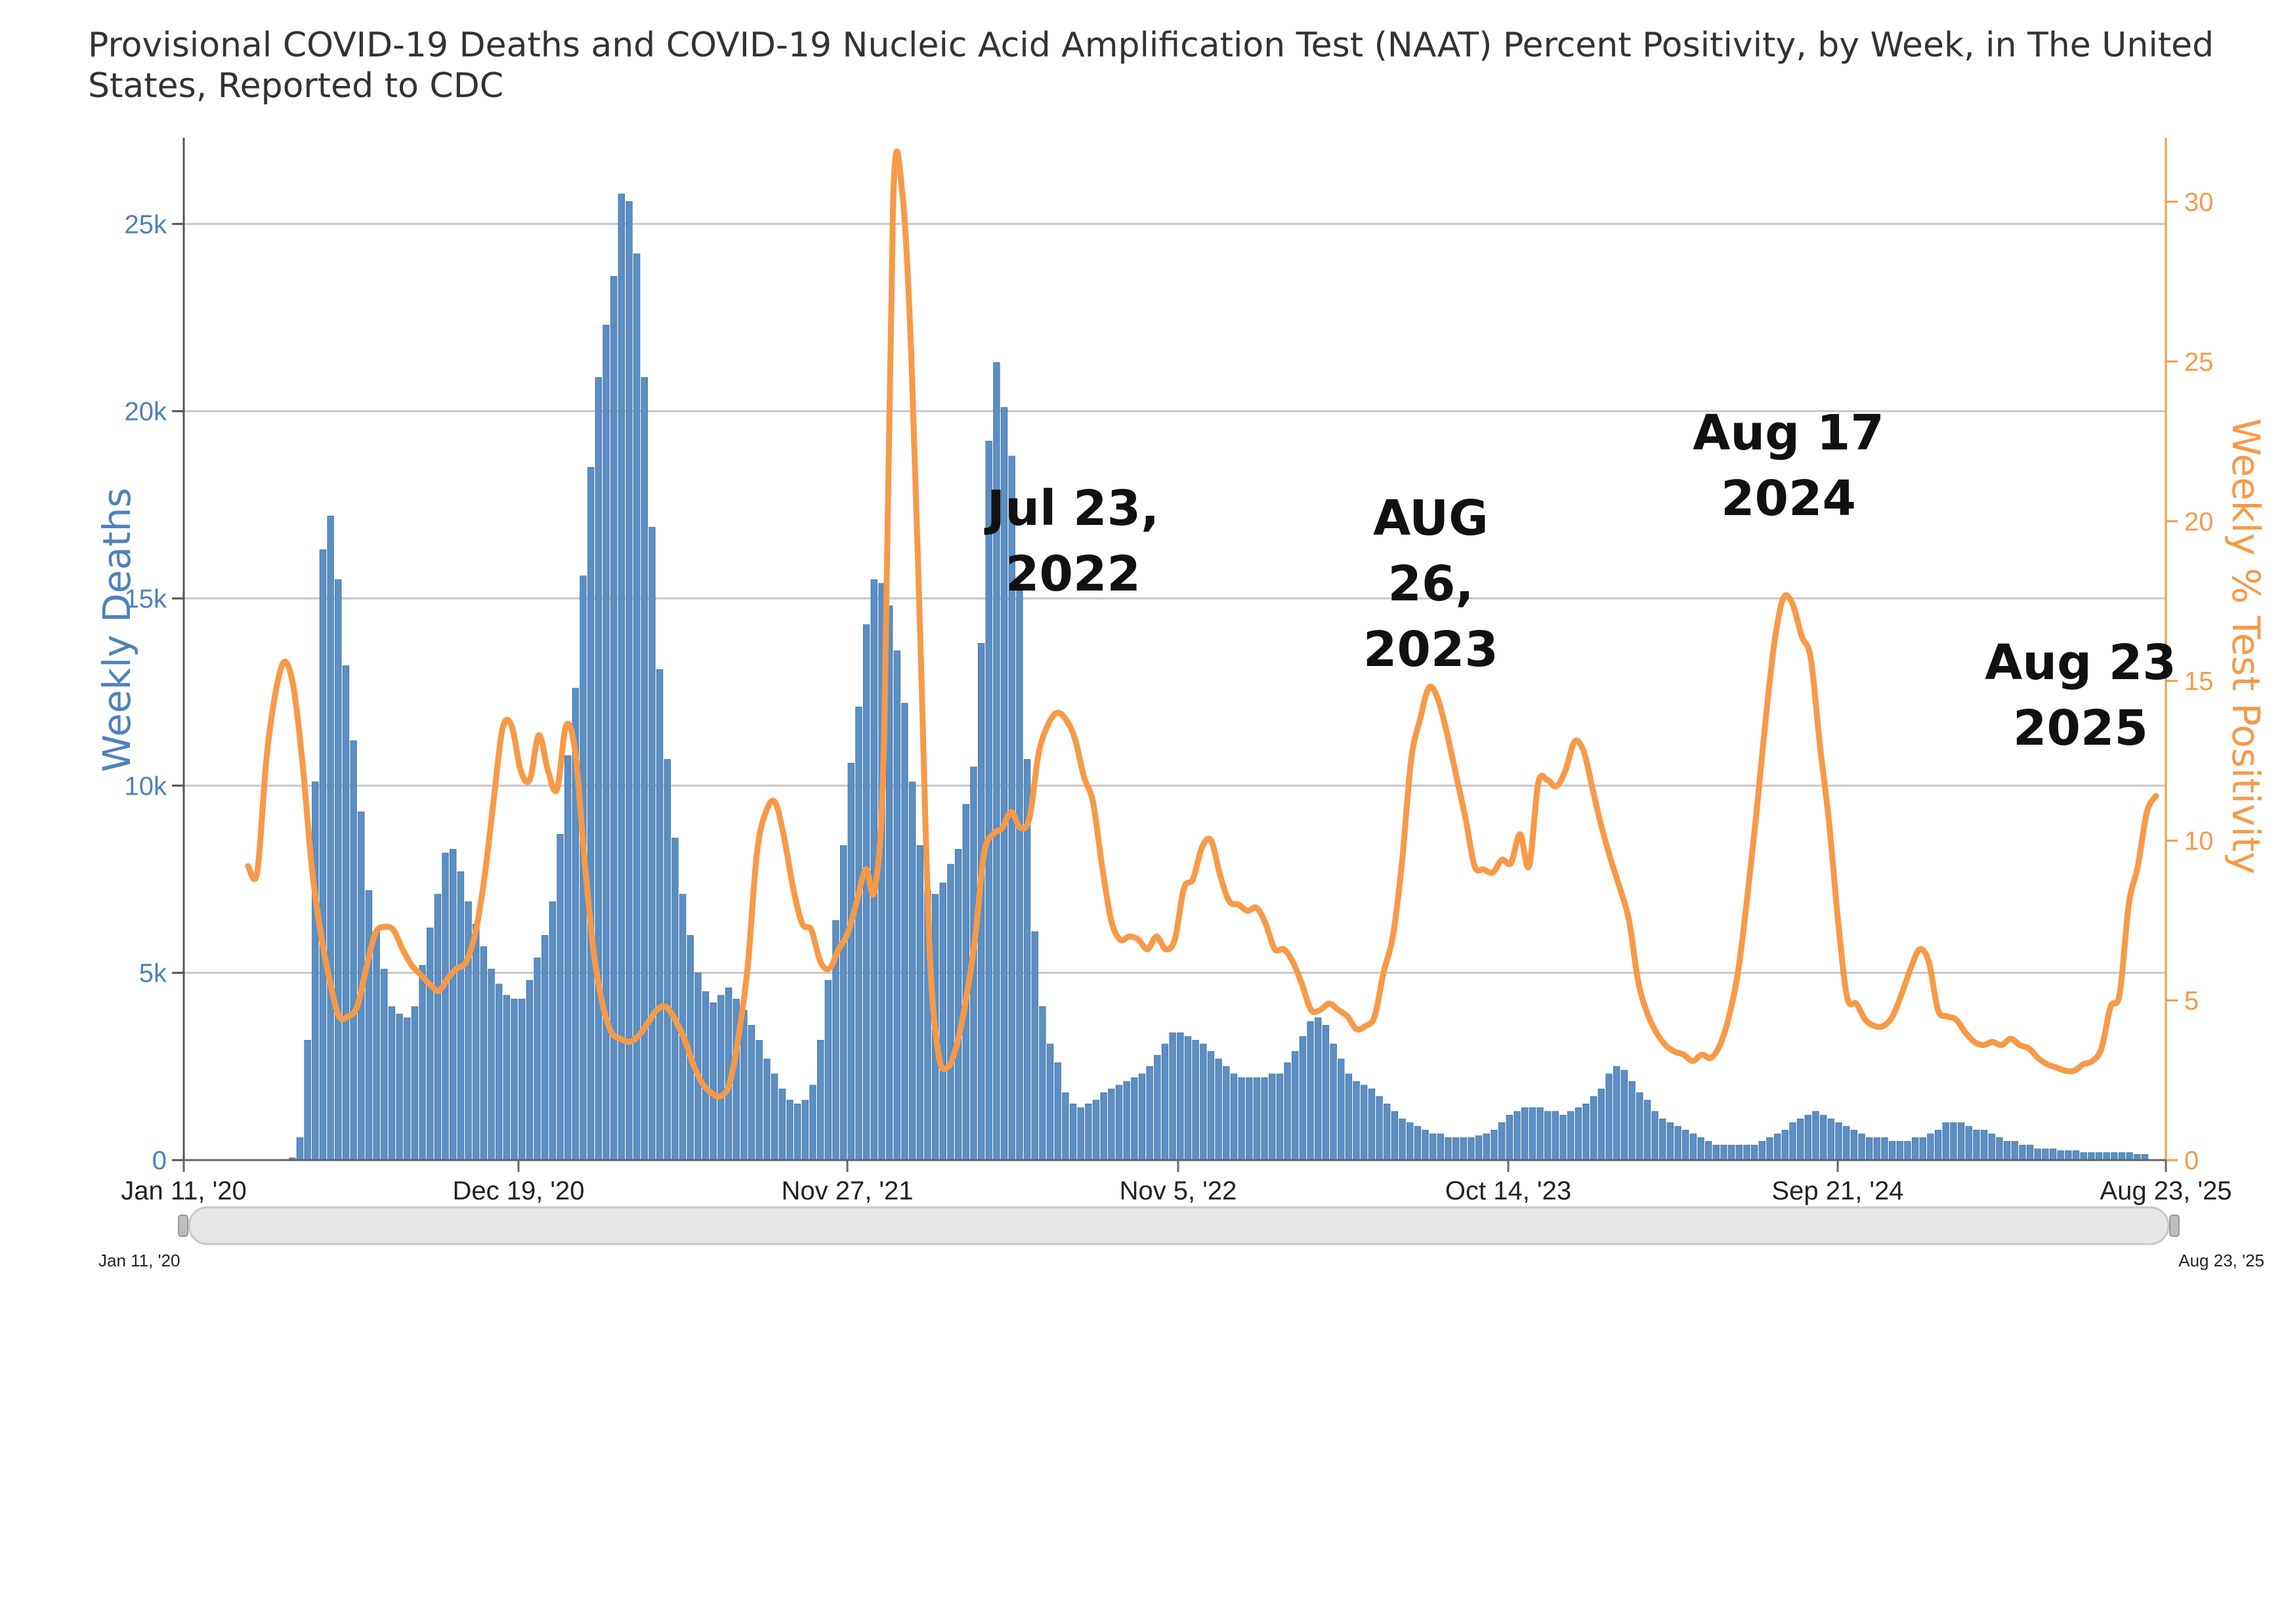 The height and width of the screenshot is (1624, 2284). I want to click on right-tick-label: 20, so click(2199, 521).